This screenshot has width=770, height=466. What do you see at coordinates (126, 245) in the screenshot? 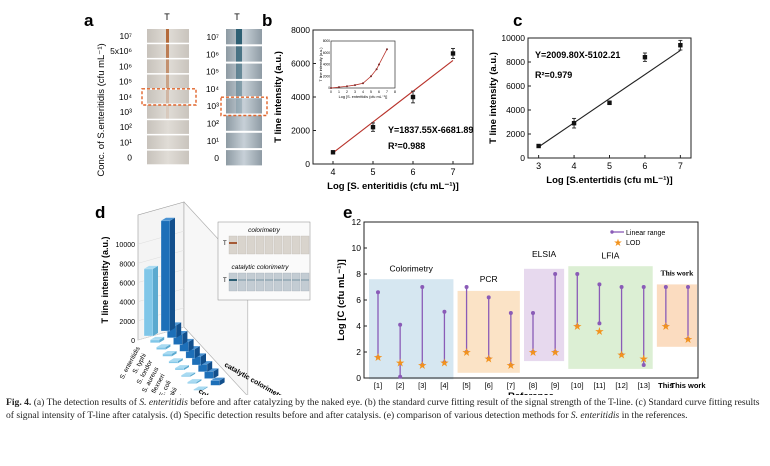
I see `z-tick-label-5: 10000` at bounding box center [126, 245].